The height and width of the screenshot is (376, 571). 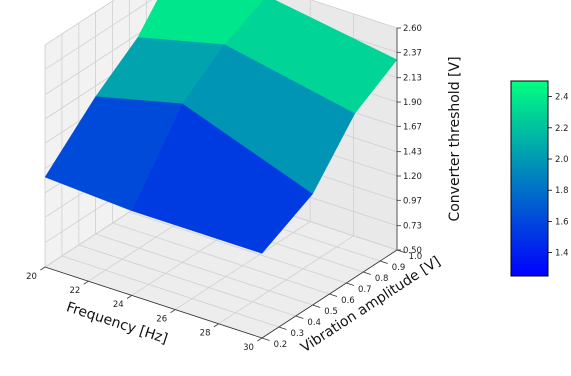 I want to click on y-tick-label: 0.3, so click(x=298, y=334).